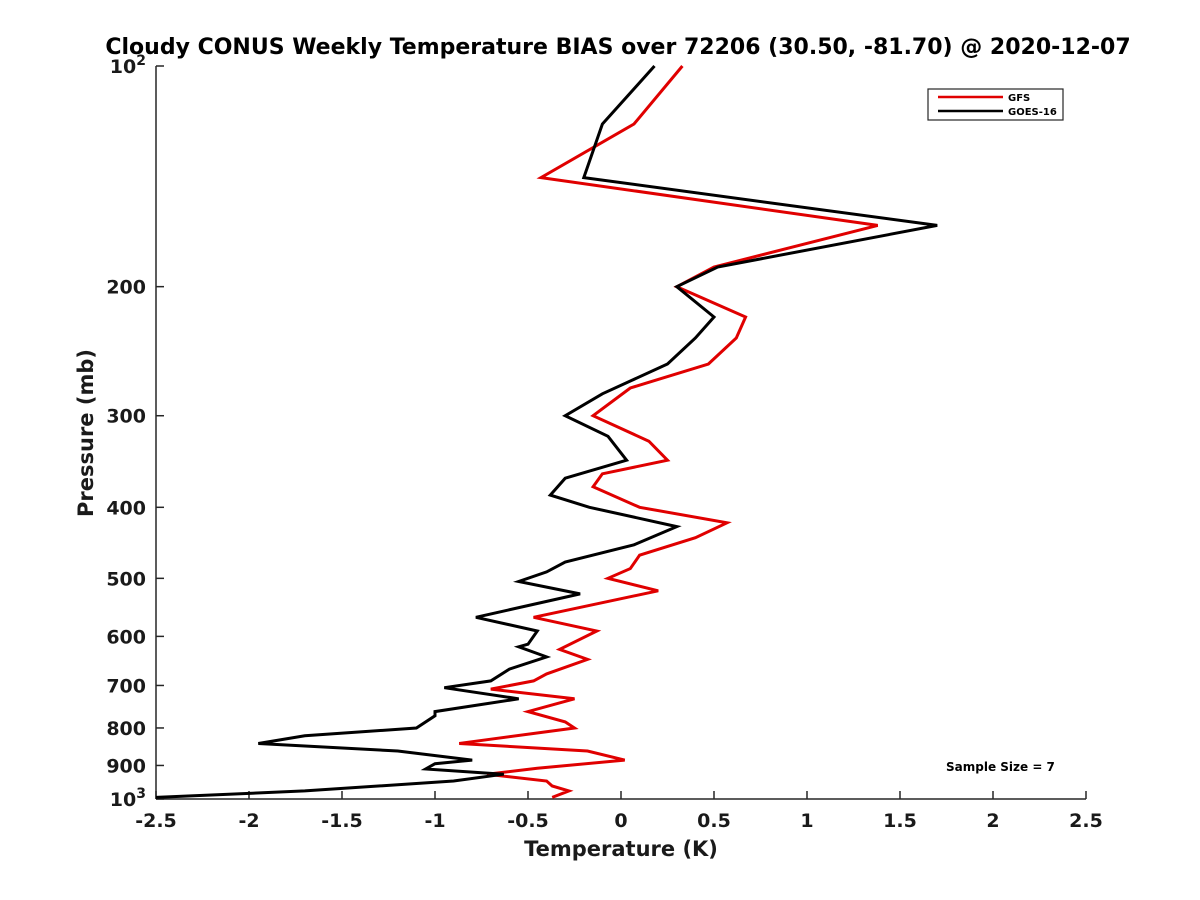 Image resolution: width=1200 pixels, height=900 pixels. Describe the element at coordinates (86, 433) in the screenshot. I see `y-axis-label: Pressure (mb)` at that location.